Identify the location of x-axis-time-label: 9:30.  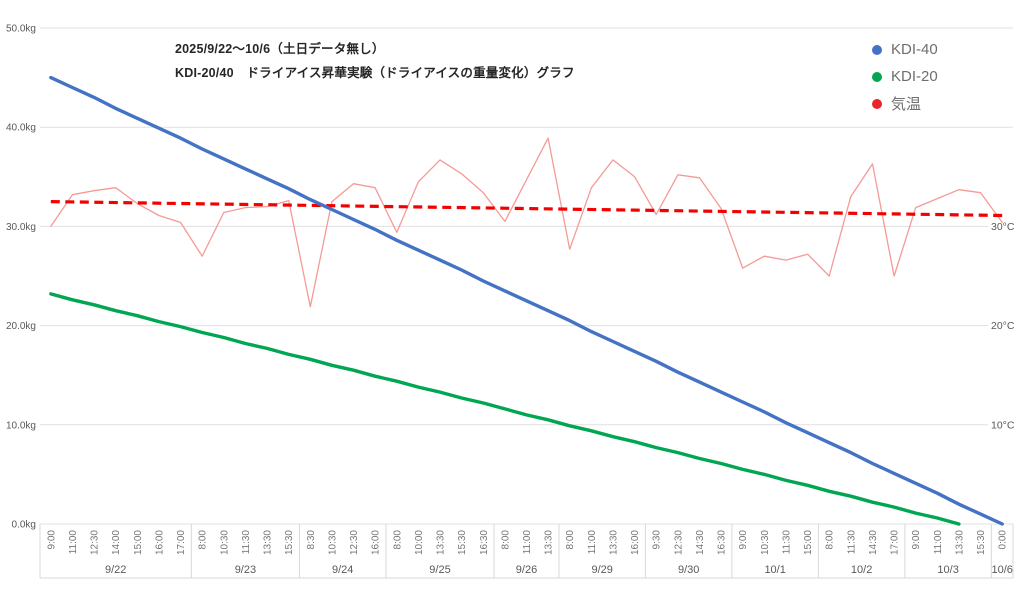
(657, 540).